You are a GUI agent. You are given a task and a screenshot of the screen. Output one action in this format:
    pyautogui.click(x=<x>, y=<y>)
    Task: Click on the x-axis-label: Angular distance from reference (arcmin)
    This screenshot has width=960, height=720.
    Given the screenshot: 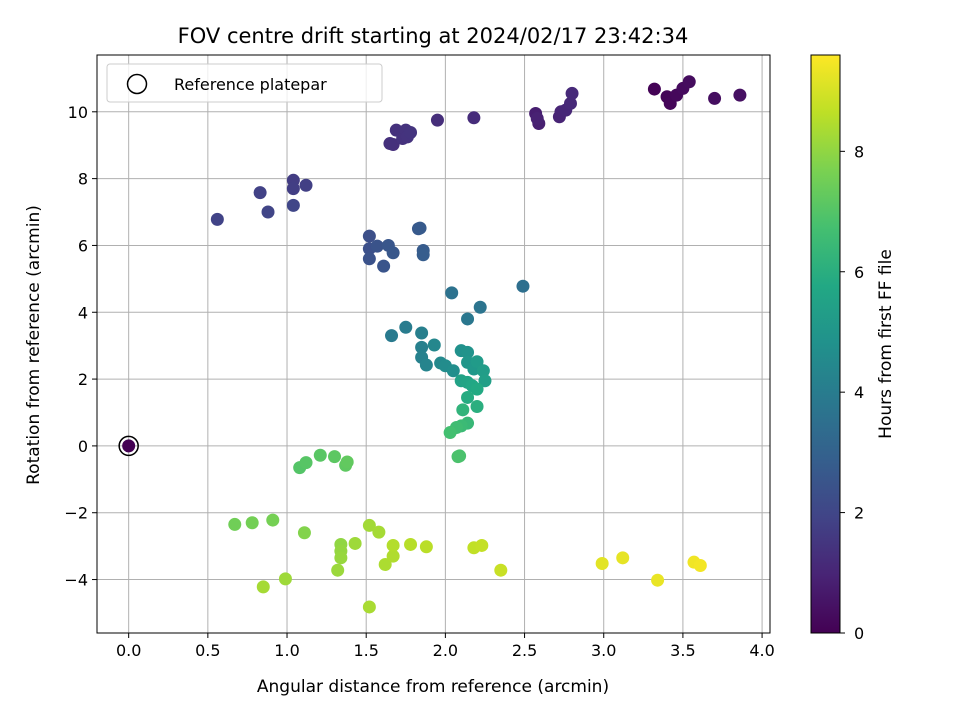 What is the action you would take?
    pyautogui.click(x=433, y=687)
    